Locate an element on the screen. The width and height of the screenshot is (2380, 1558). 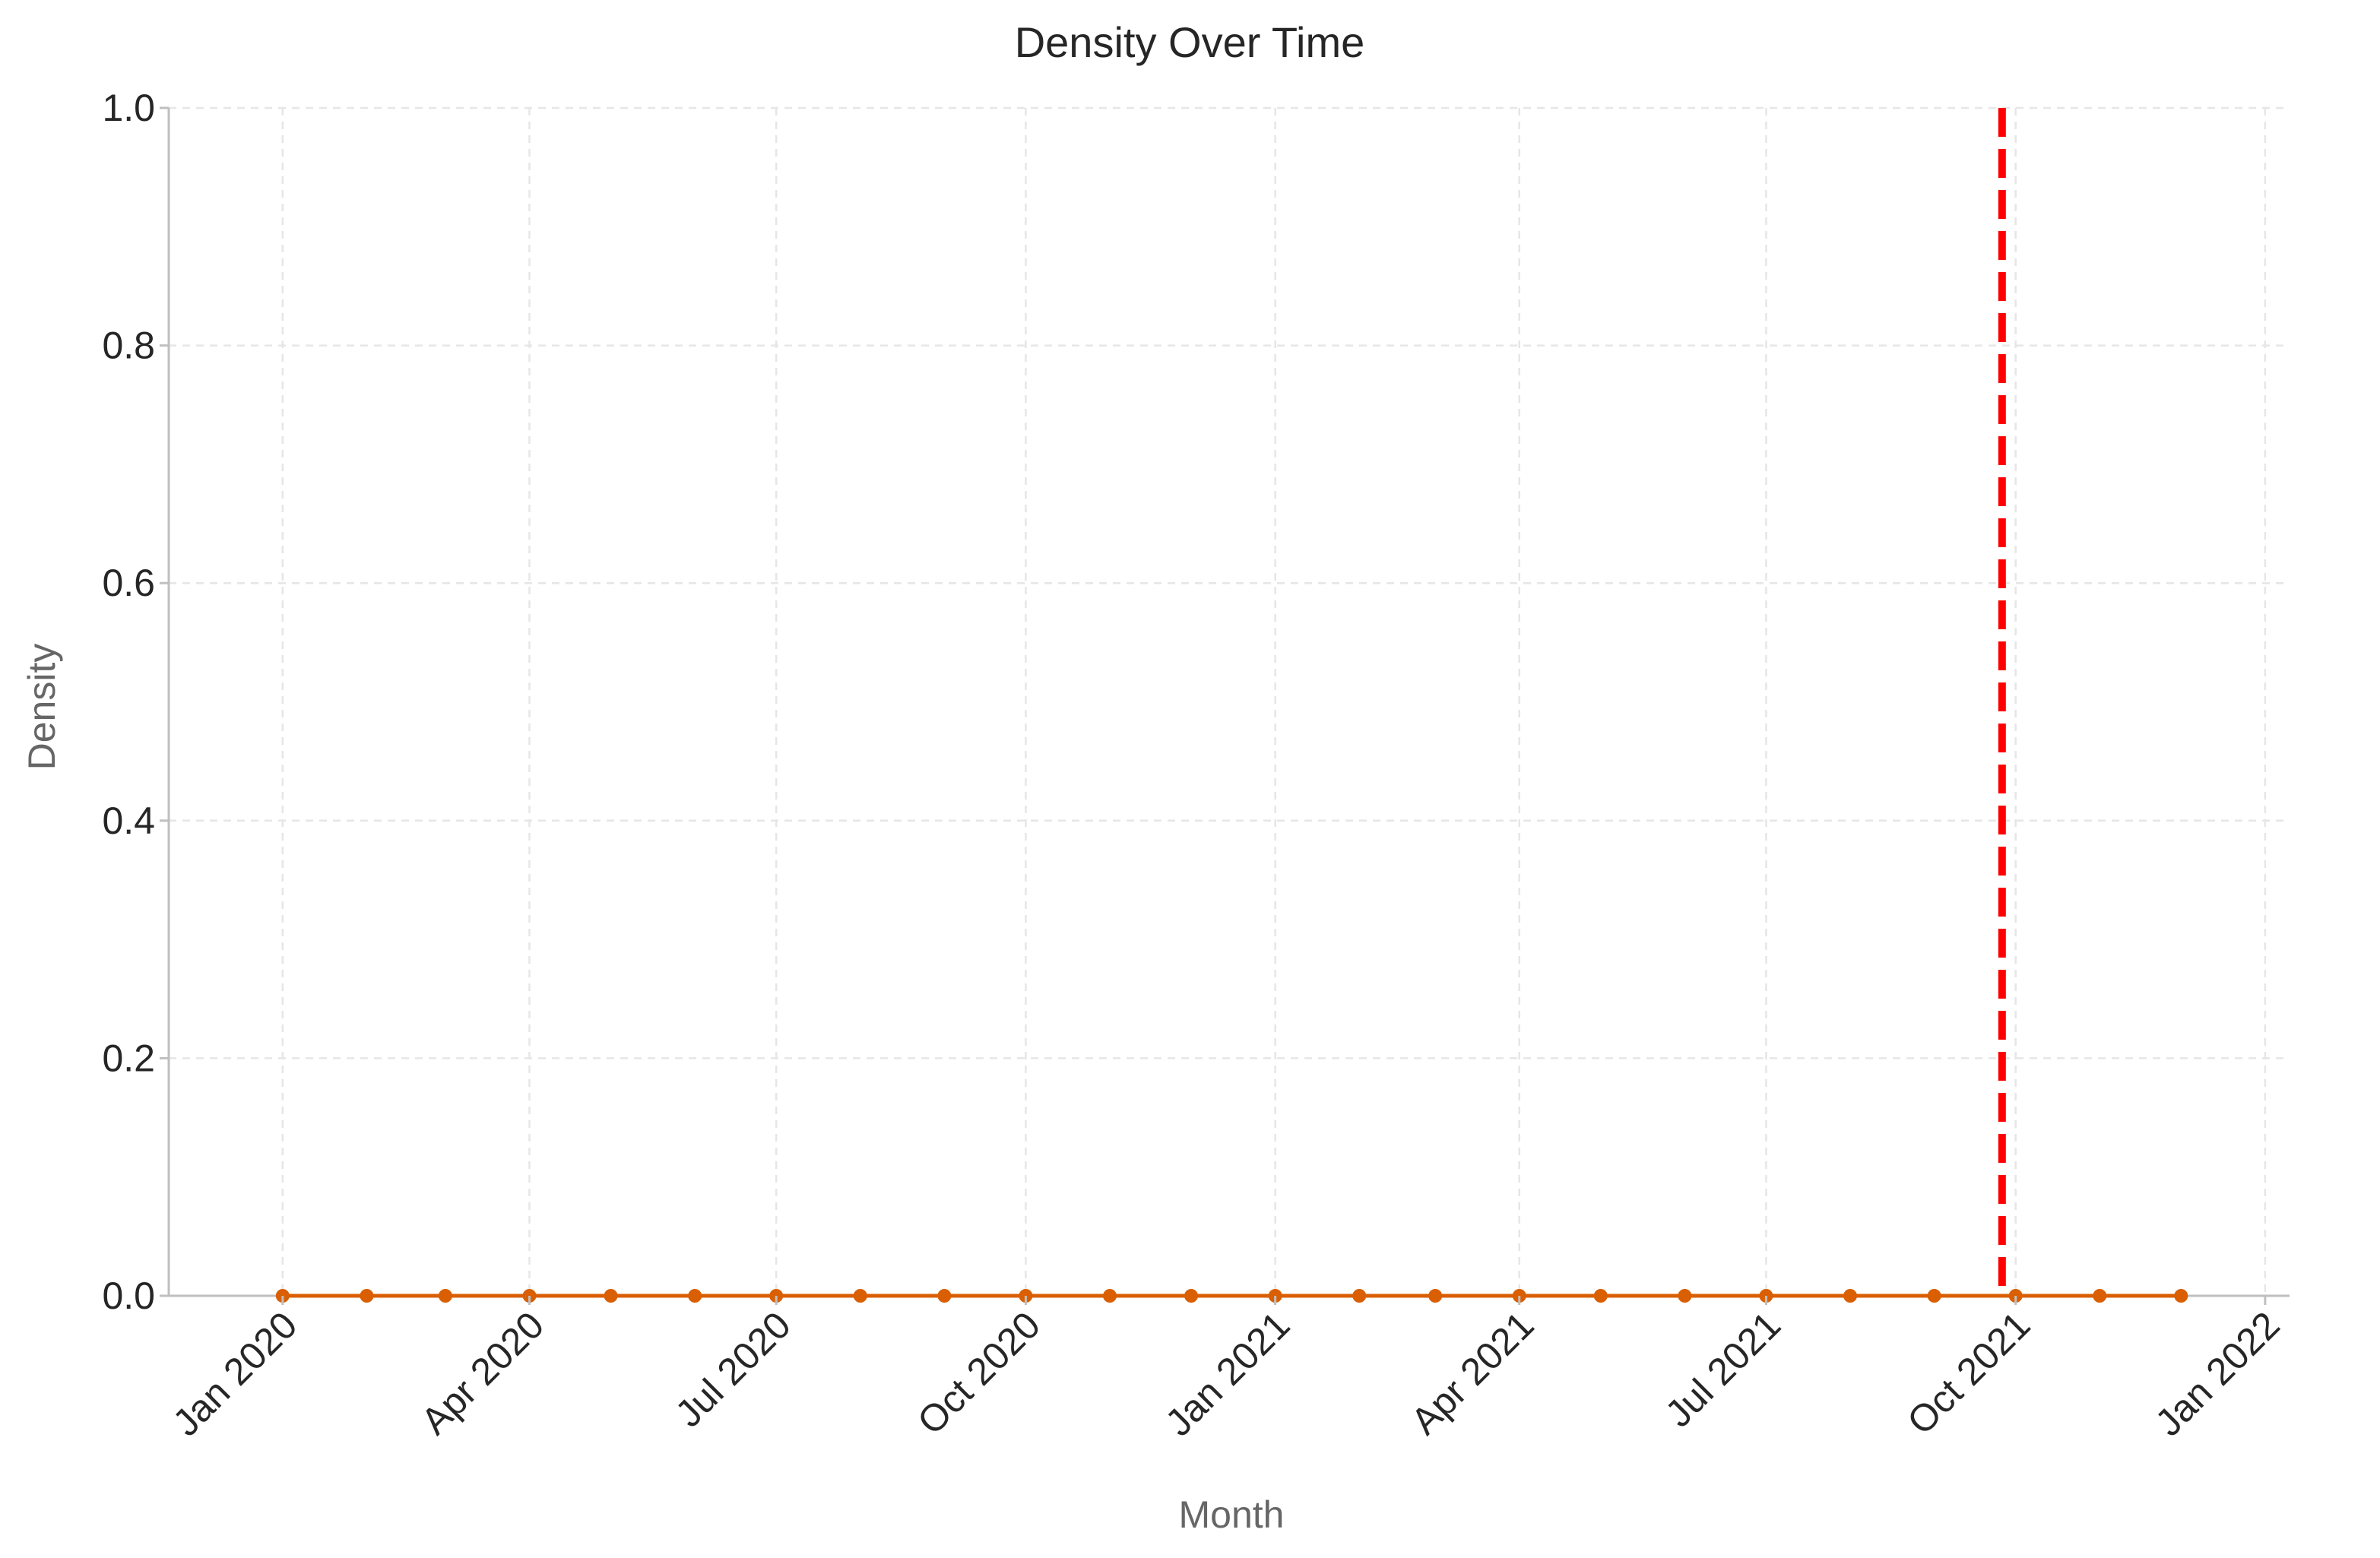
x-tick-label: Oct 2020 is located at coordinates (978, 1373).